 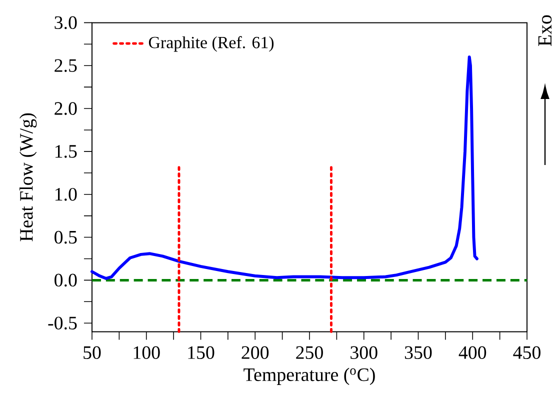 I want to click on x-tick-label: 100, so click(x=147, y=352).